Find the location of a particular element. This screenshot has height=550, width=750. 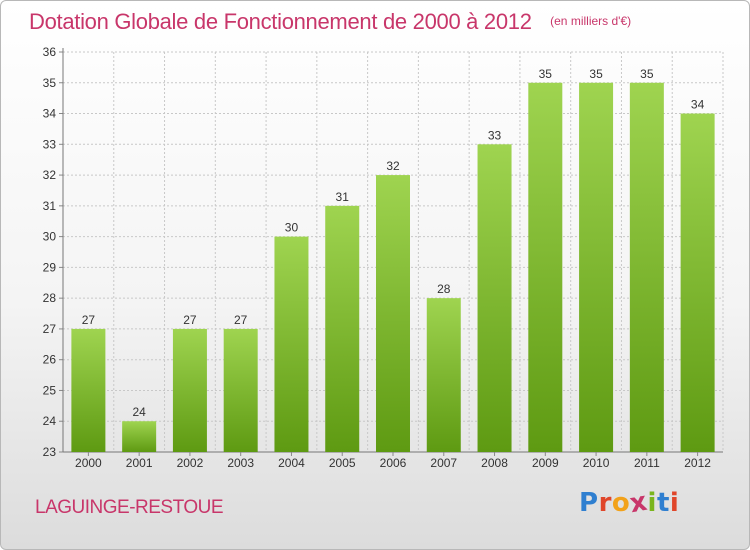

x-tick-label: 2004 is located at coordinates (291, 463).